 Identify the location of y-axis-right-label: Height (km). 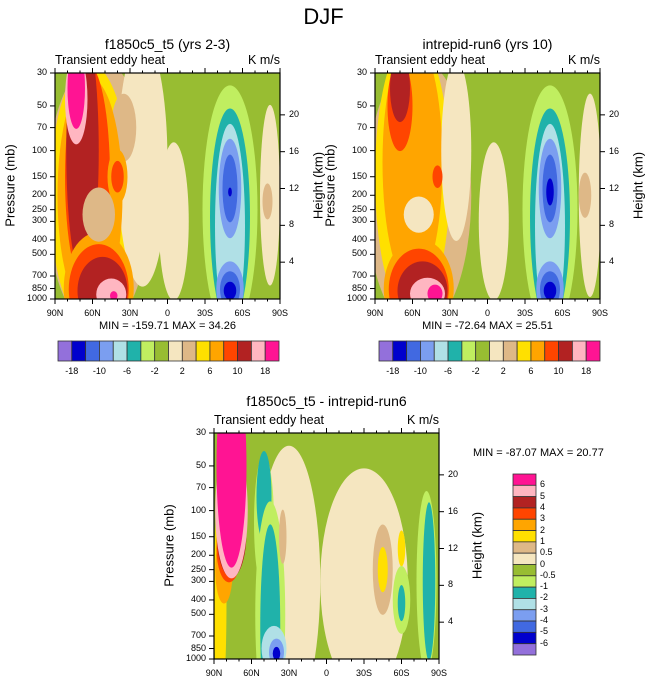
(638, 185).